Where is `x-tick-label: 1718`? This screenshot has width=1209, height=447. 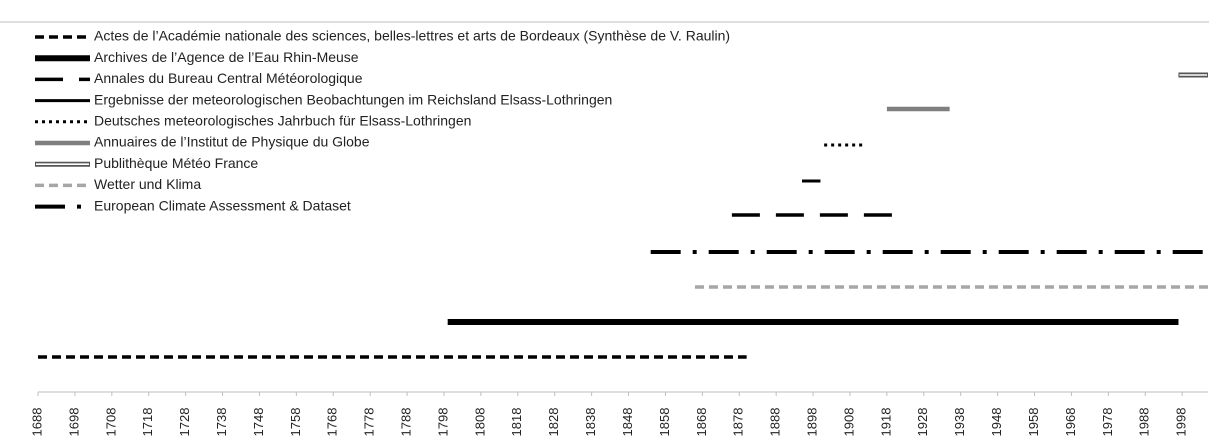 x-tick-label: 1718 is located at coordinates (147, 422).